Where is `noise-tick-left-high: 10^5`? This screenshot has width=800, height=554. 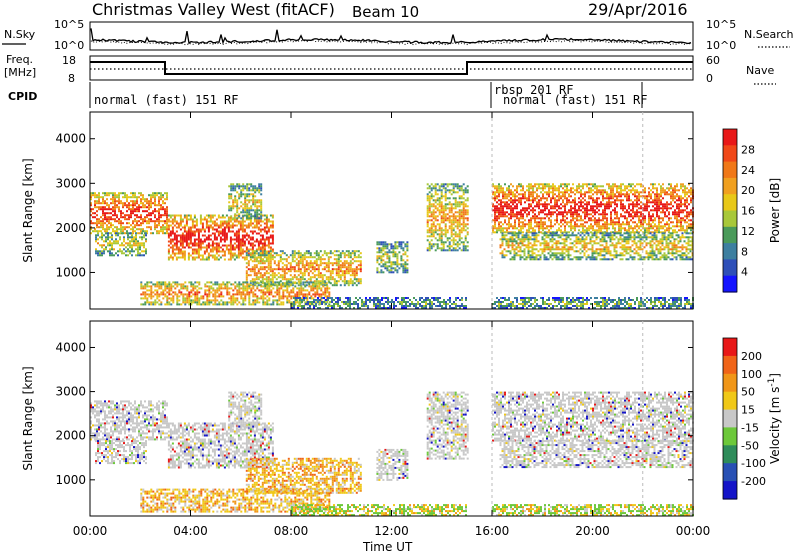
noise-tick-left-high: 10^5 is located at coordinates (69, 24).